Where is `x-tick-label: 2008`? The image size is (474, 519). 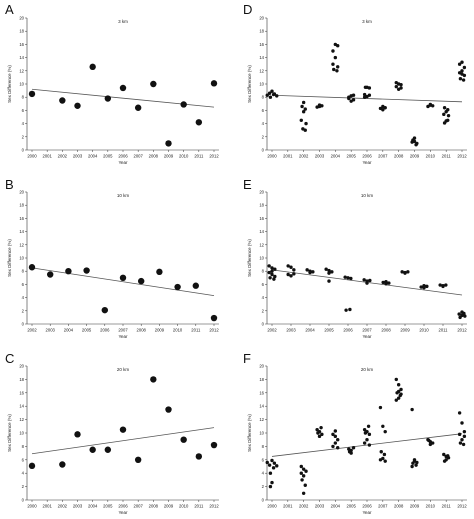 x-tick-label: 2008 is located at coordinates (142, 330).